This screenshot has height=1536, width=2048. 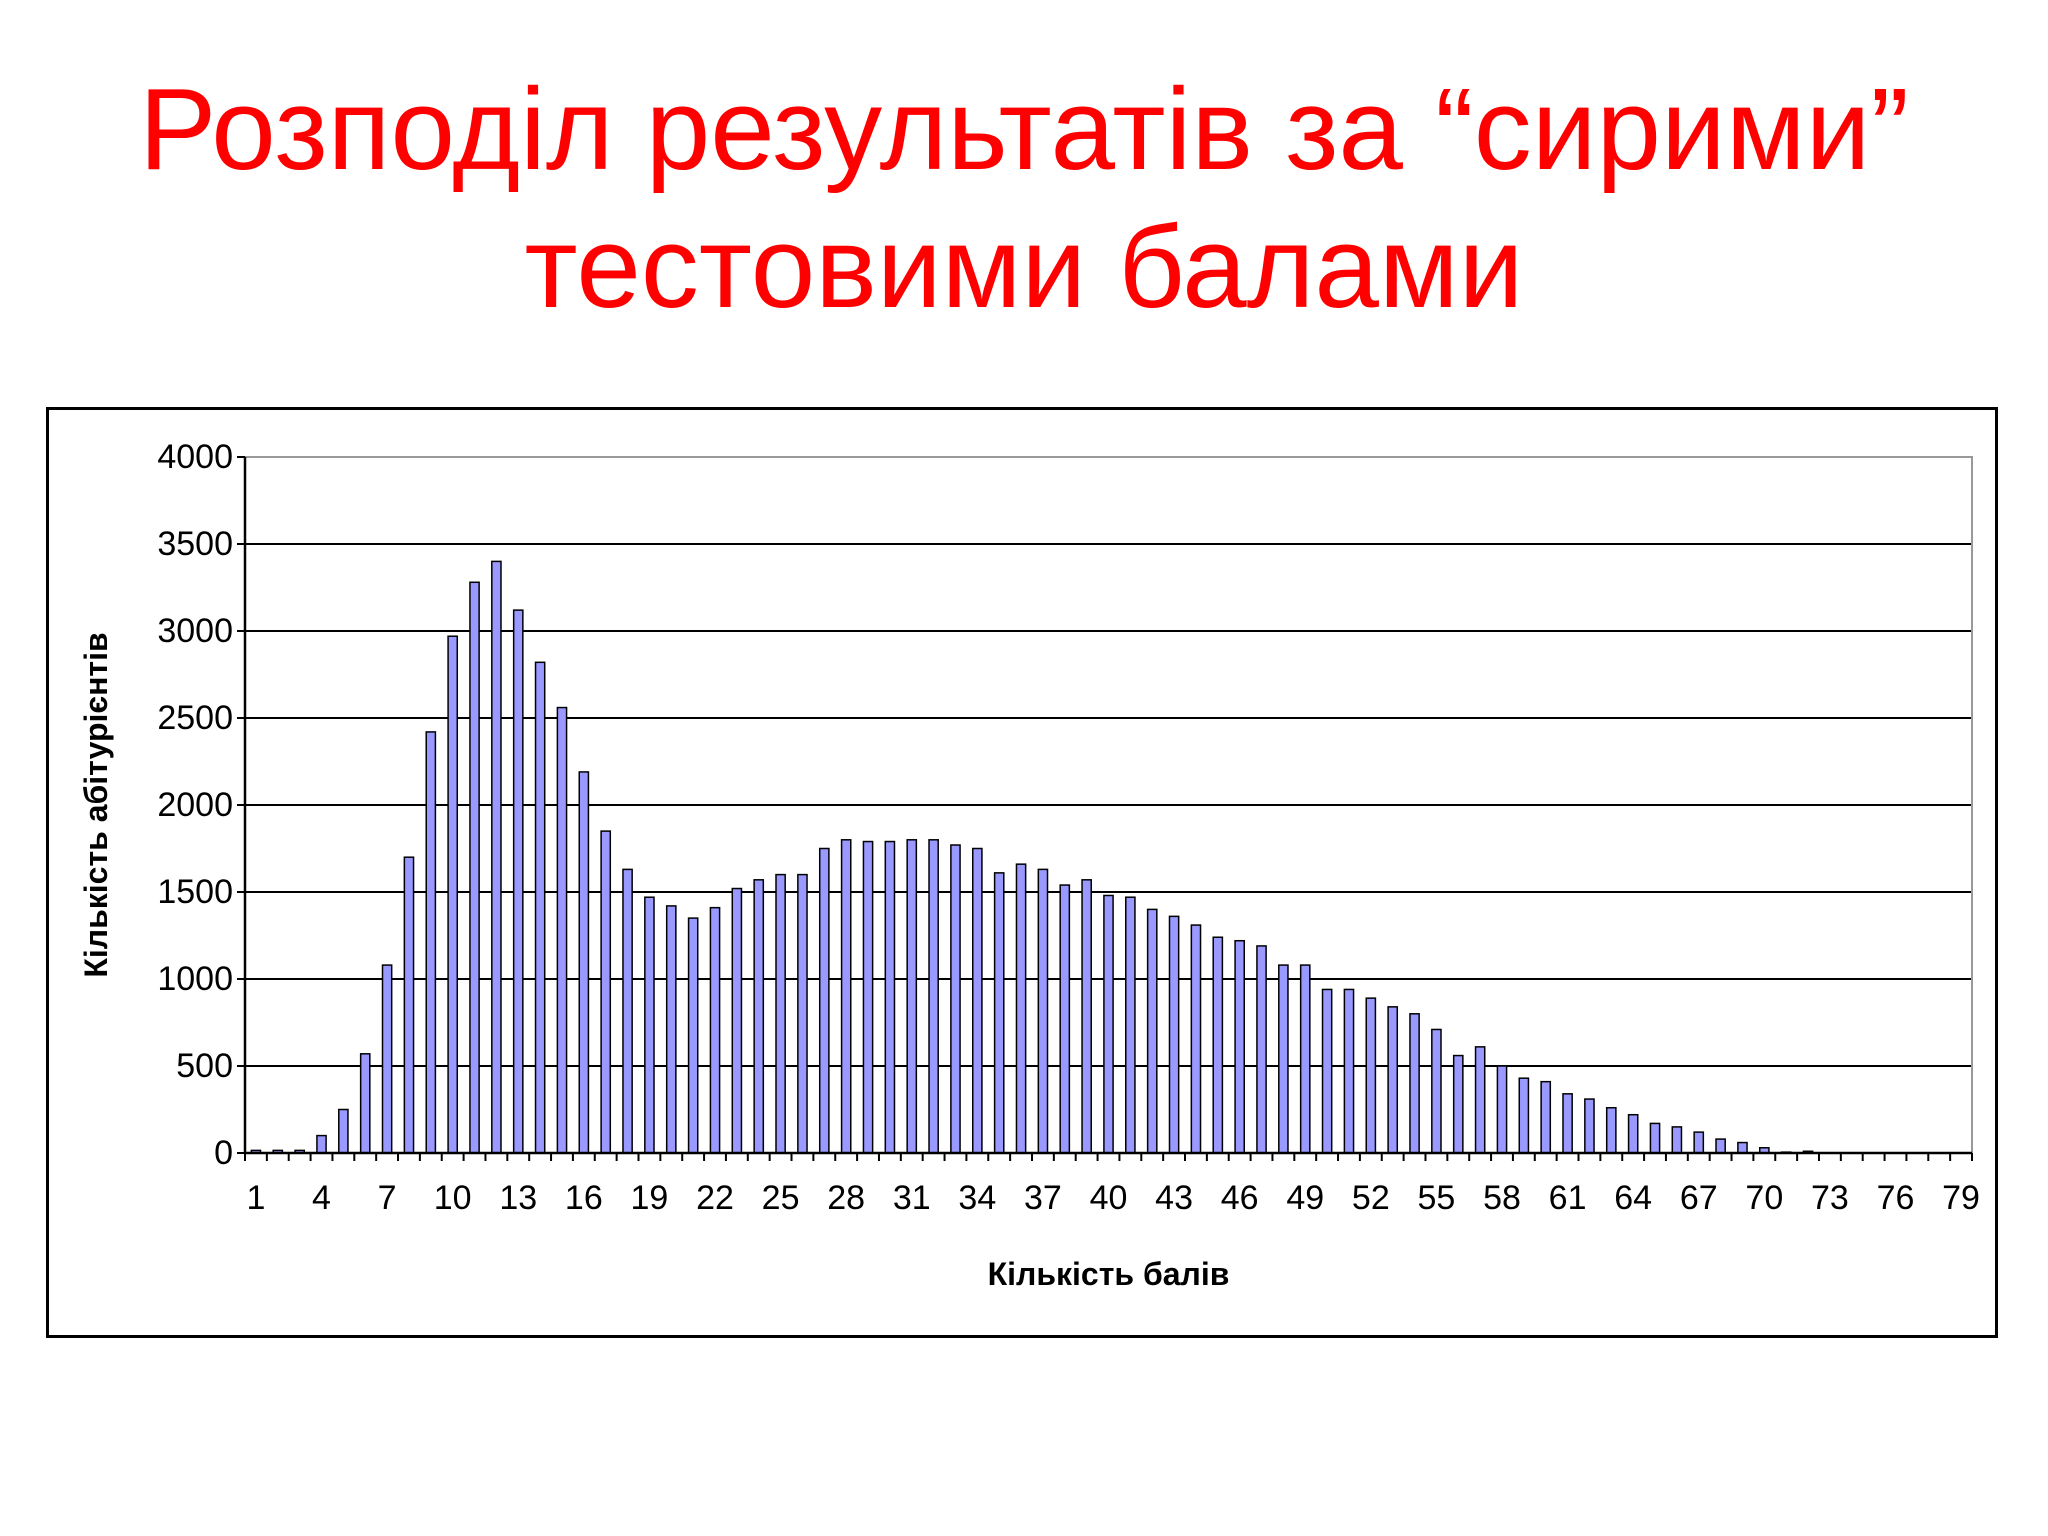 What do you see at coordinates (912, 1198) in the screenshot?
I see `x-tick-label-31: 31` at bounding box center [912, 1198].